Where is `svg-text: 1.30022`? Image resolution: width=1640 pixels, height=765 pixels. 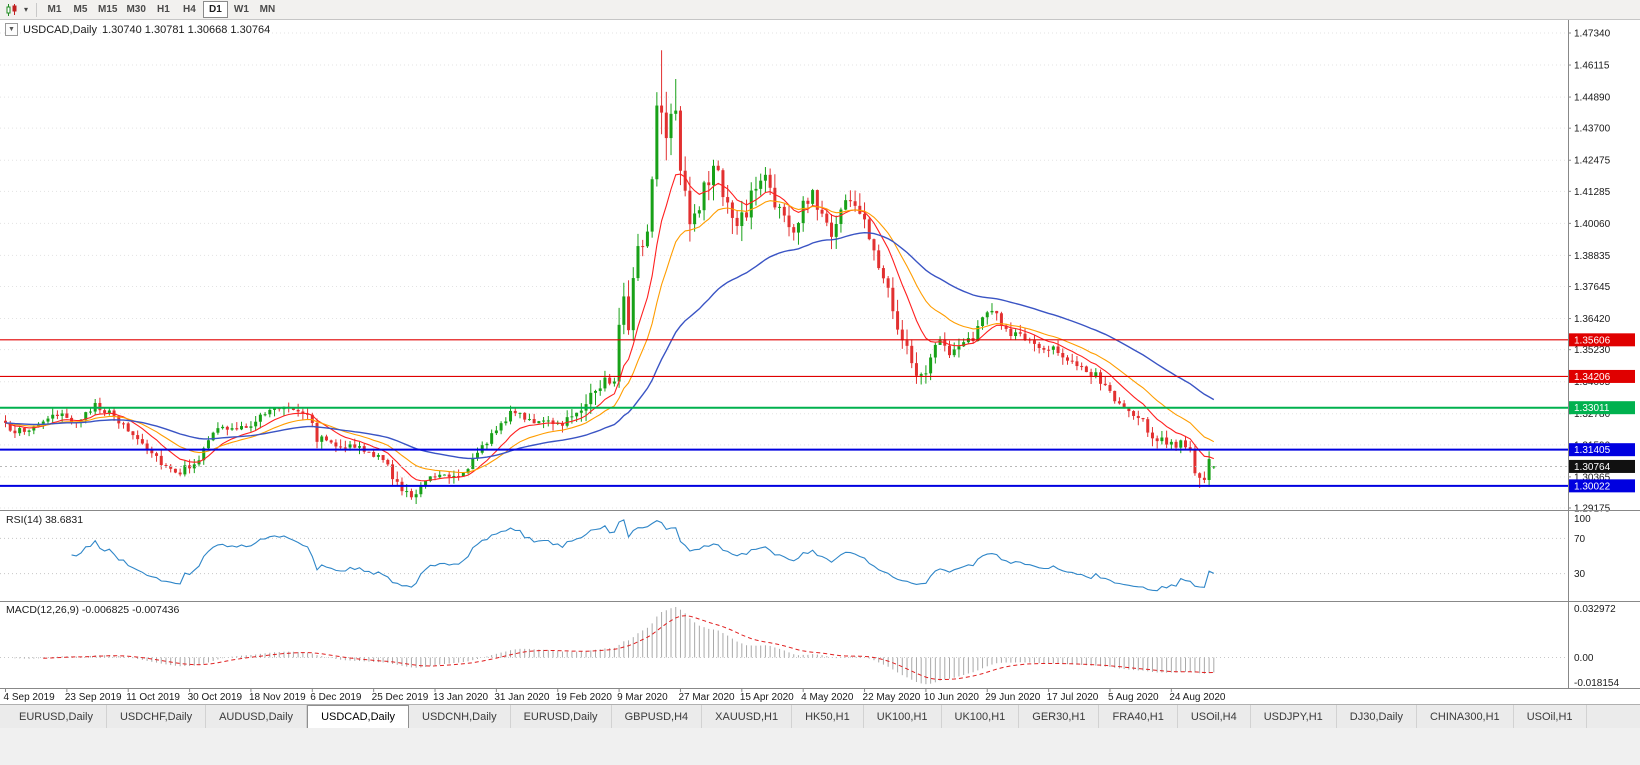 svg-text: 1.30022 is located at coordinates (1592, 486).